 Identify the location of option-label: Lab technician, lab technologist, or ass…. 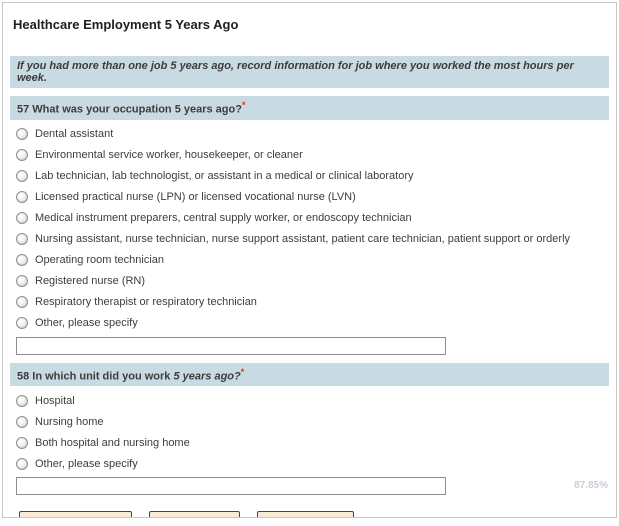
(224, 176).